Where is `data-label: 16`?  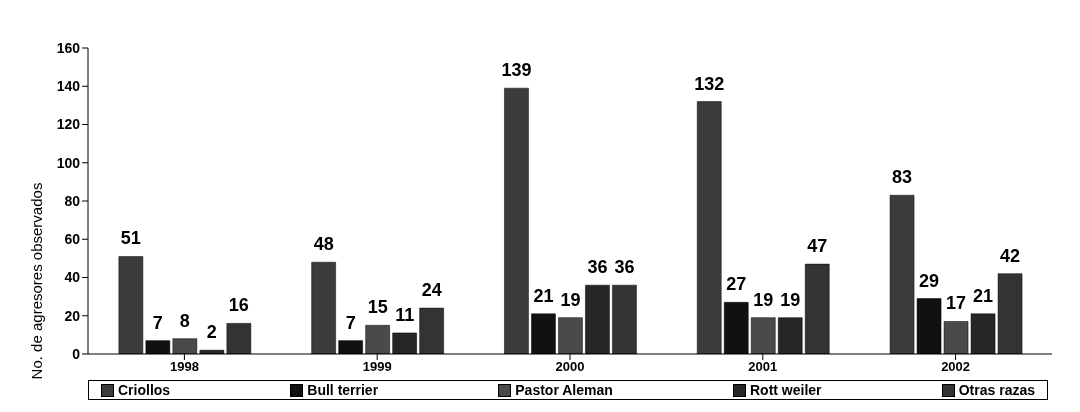 data-label: 16 is located at coordinates (238, 305).